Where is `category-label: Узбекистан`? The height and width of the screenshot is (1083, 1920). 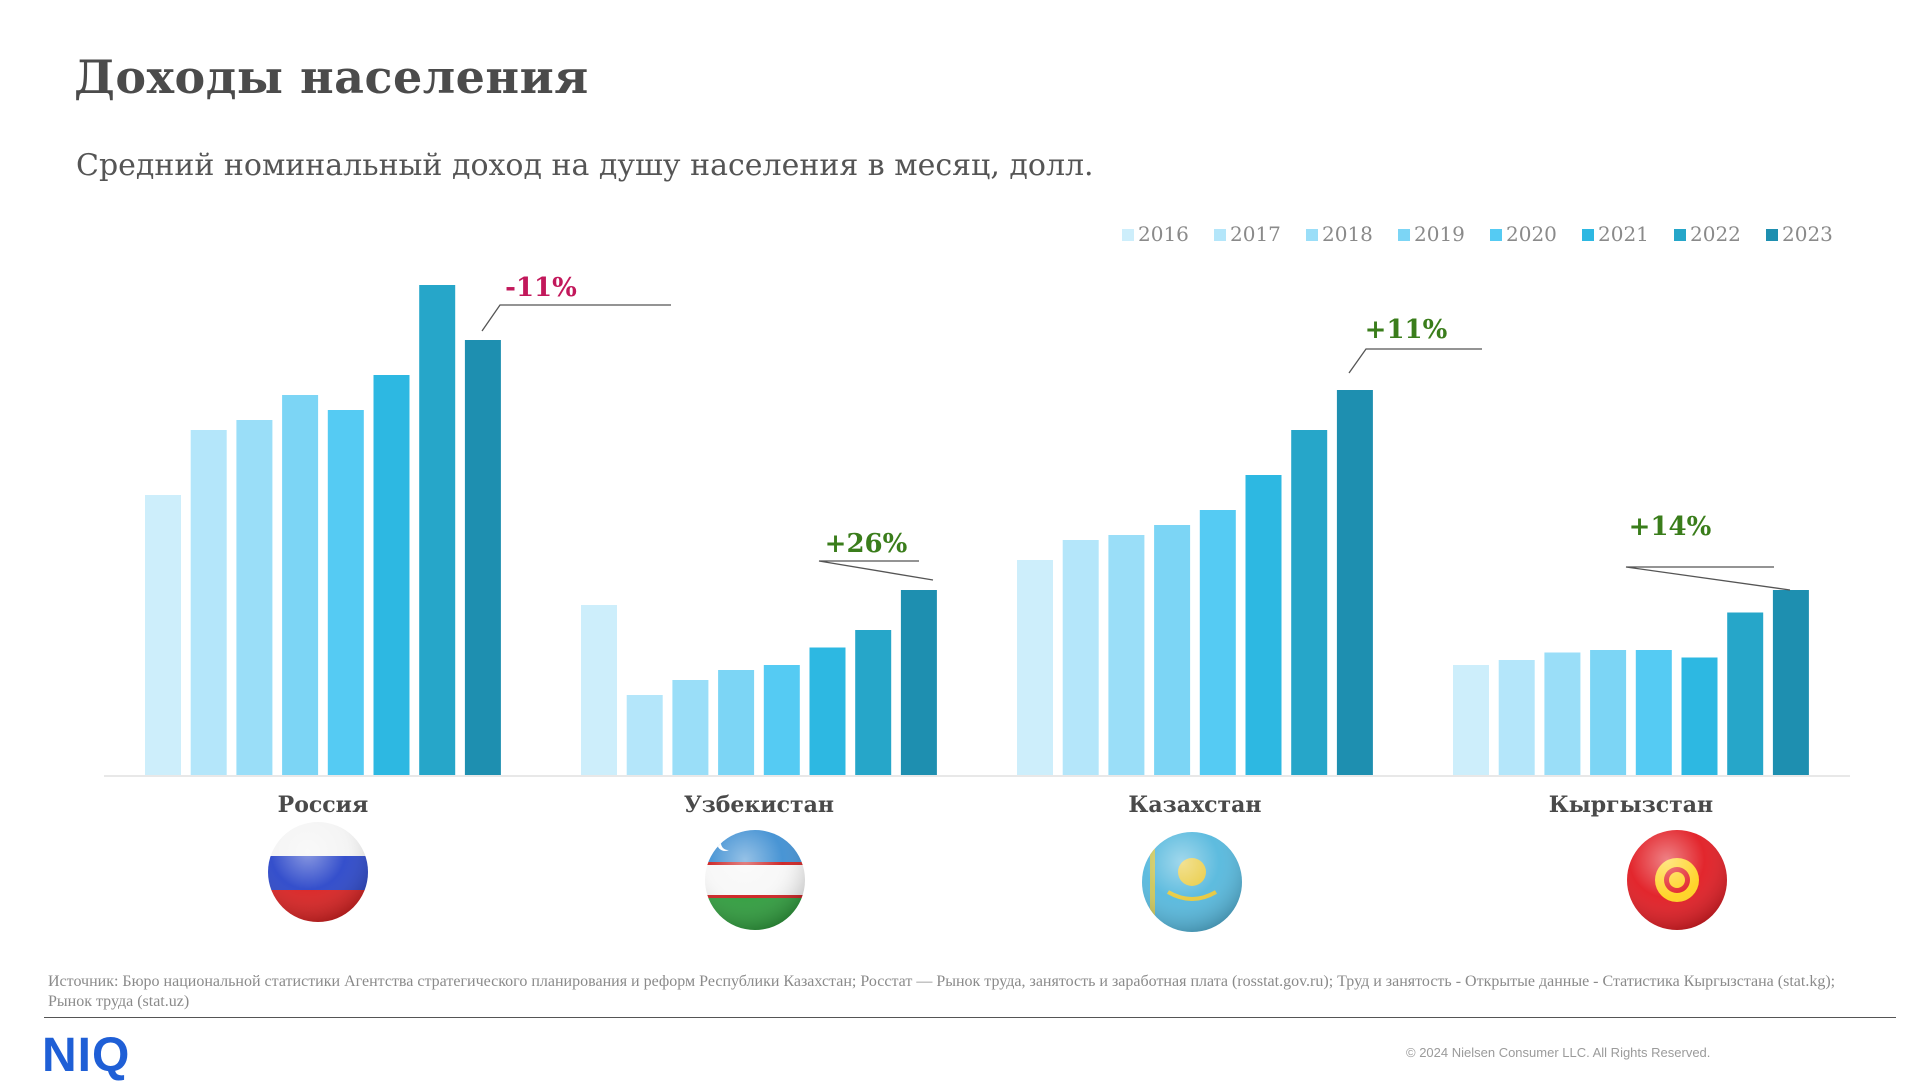 category-label: Узбекистан is located at coordinates (759, 805).